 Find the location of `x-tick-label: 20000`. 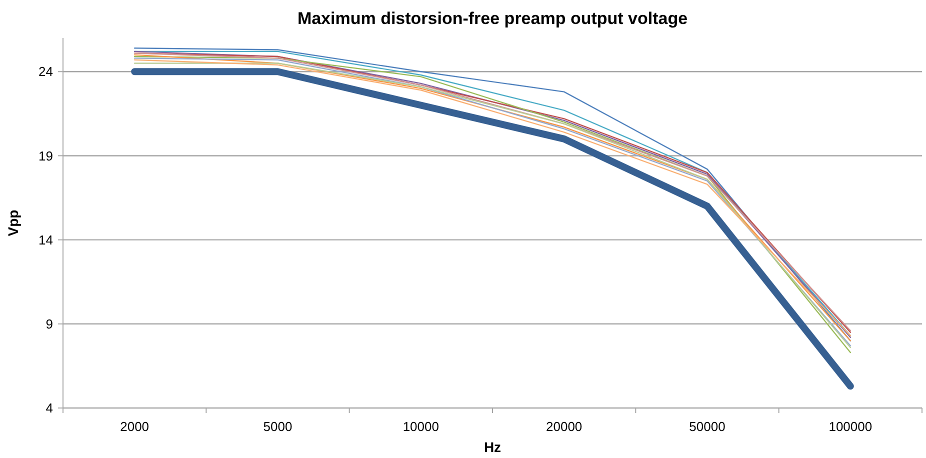

x-tick-label: 20000 is located at coordinates (564, 426).